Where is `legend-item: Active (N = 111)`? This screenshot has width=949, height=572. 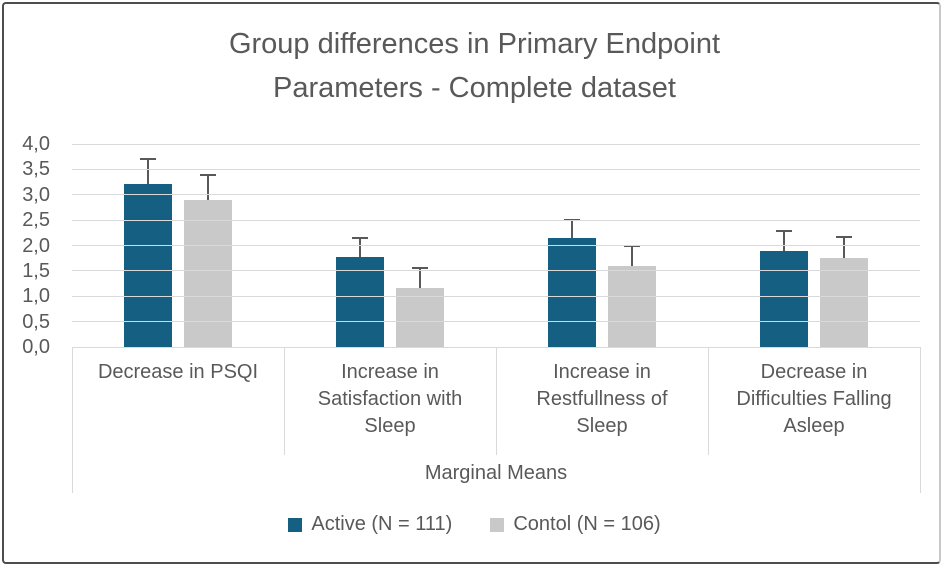
legend-item: Active (N = 111) is located at coordinates (370, 524).